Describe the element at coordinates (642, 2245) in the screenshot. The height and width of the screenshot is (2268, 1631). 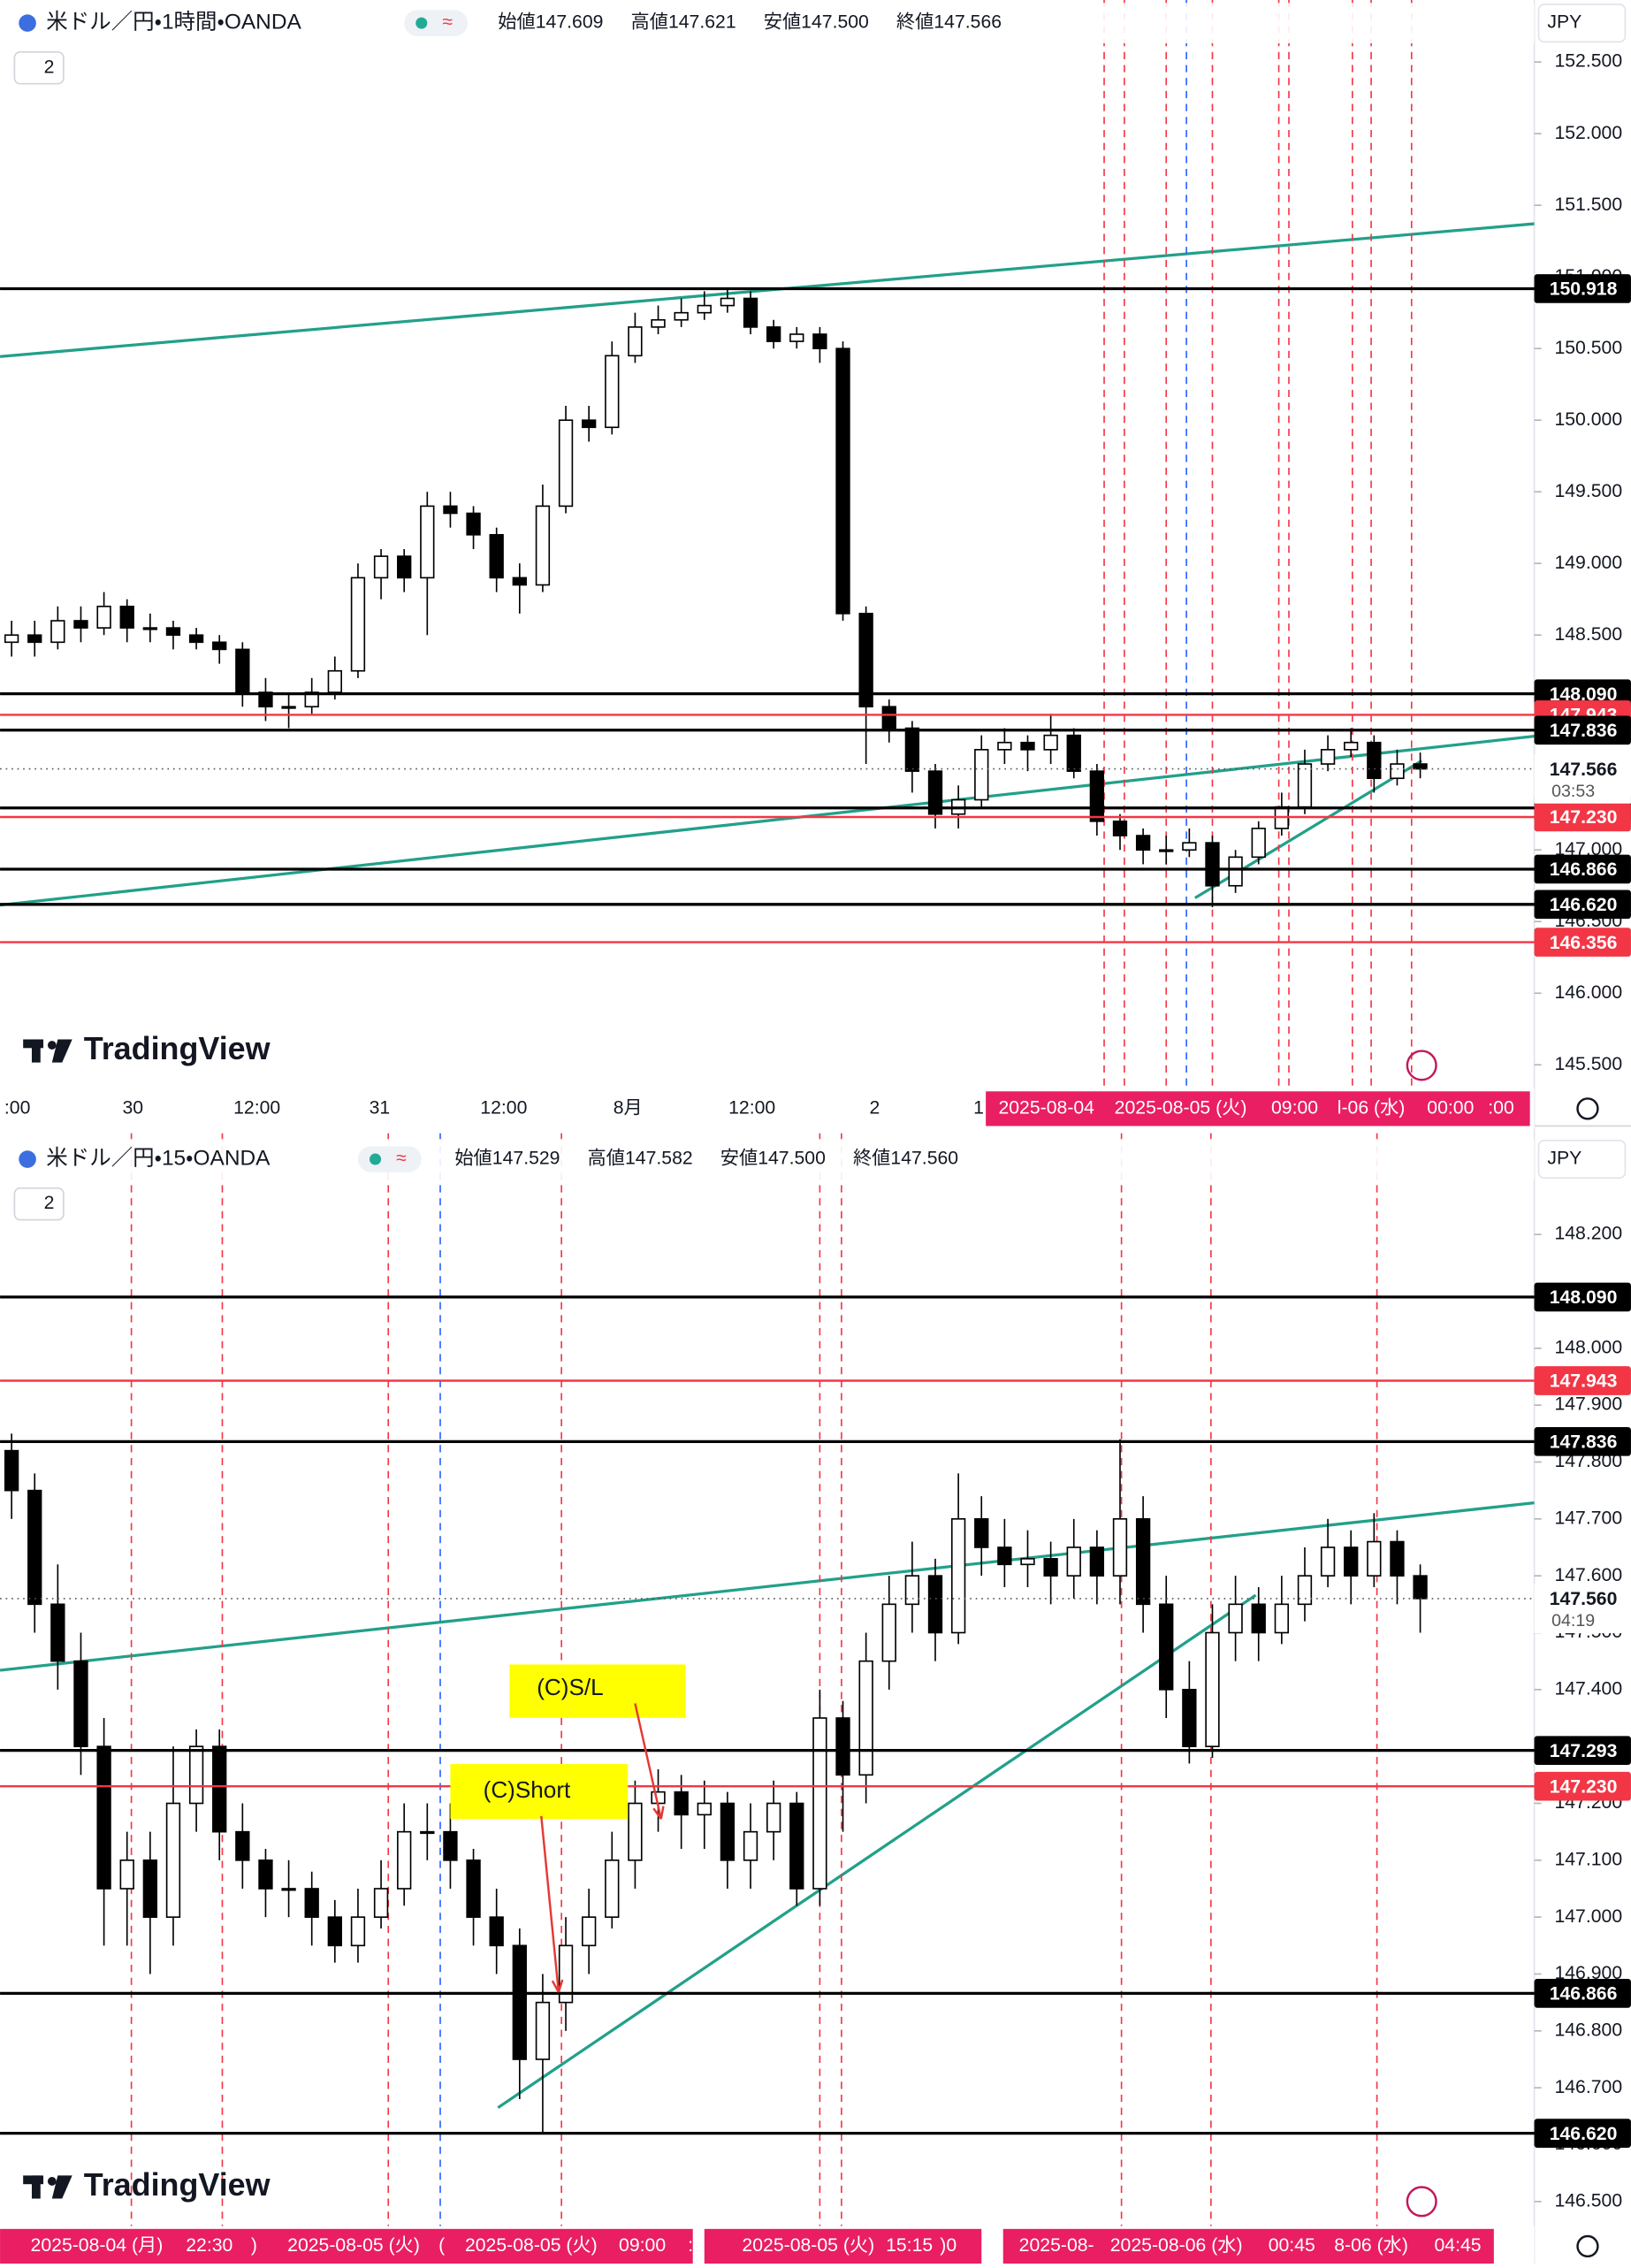
I see `x-highlight-label: 09:00` at that location.